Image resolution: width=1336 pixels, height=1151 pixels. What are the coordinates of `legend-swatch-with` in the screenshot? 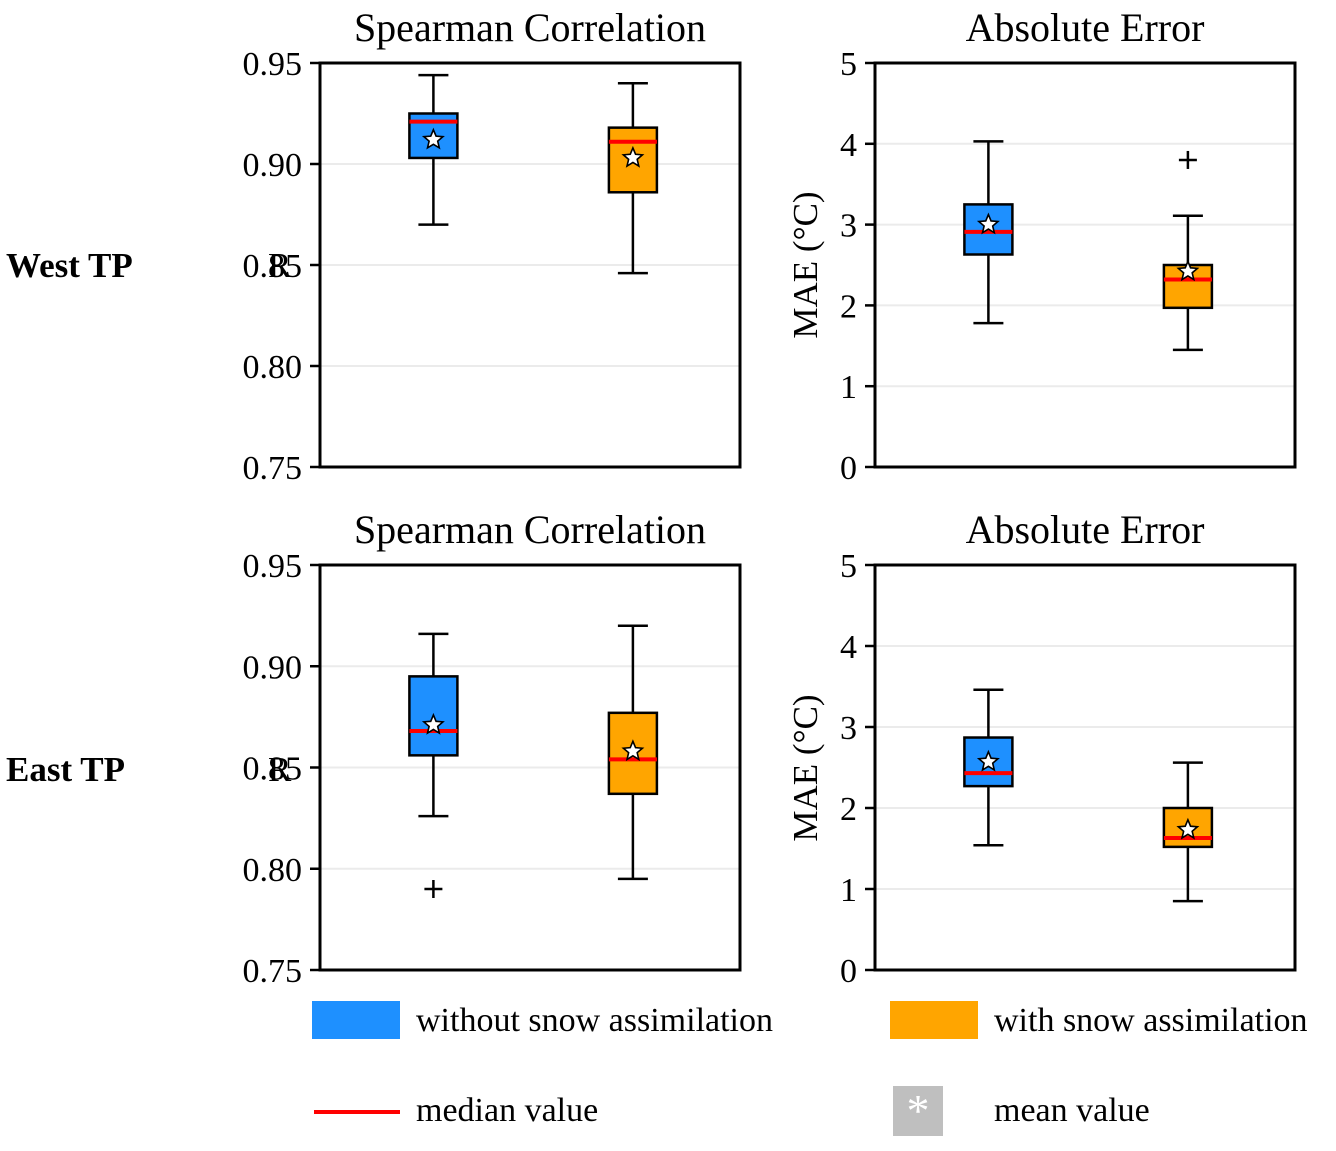 It's located at (934, 1020).